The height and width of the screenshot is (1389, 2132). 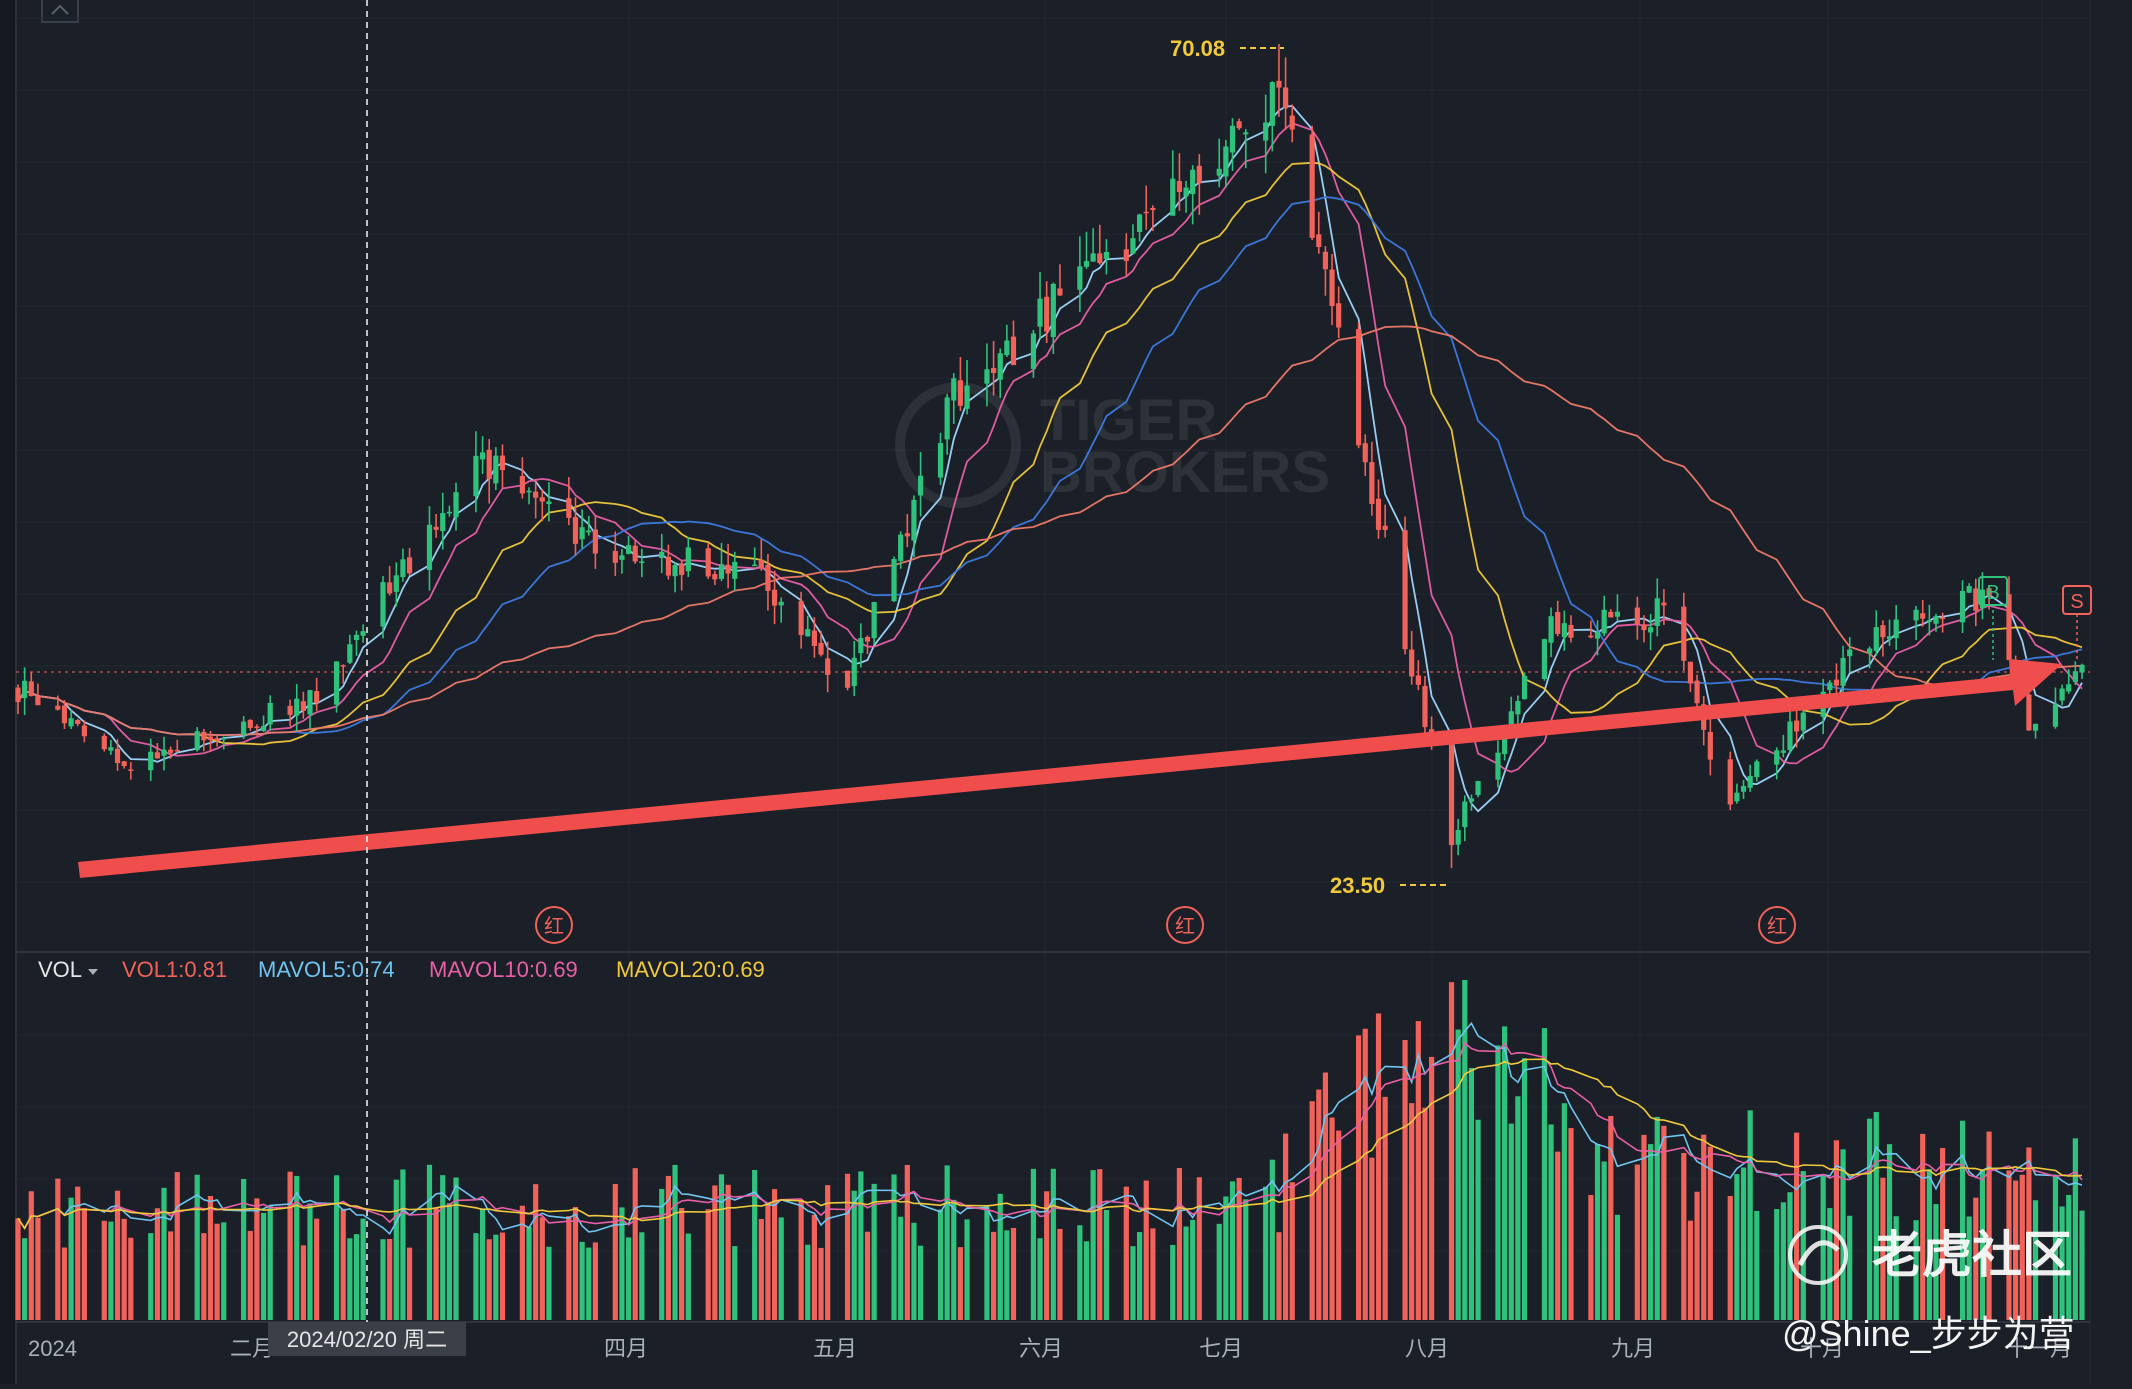 I want to click on dropdown-caret-icon, so click(x=93, y=972).